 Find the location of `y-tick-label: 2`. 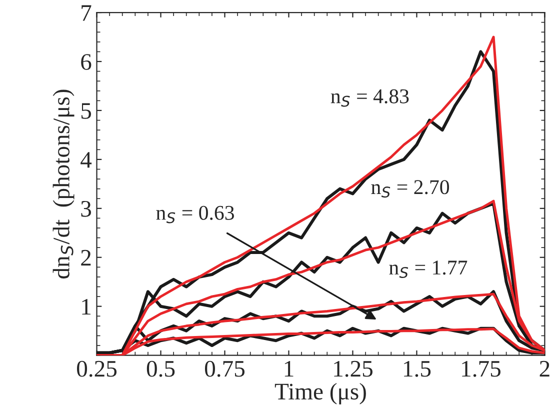

y-tick-label: 2 is located at coordinates (86, 258).